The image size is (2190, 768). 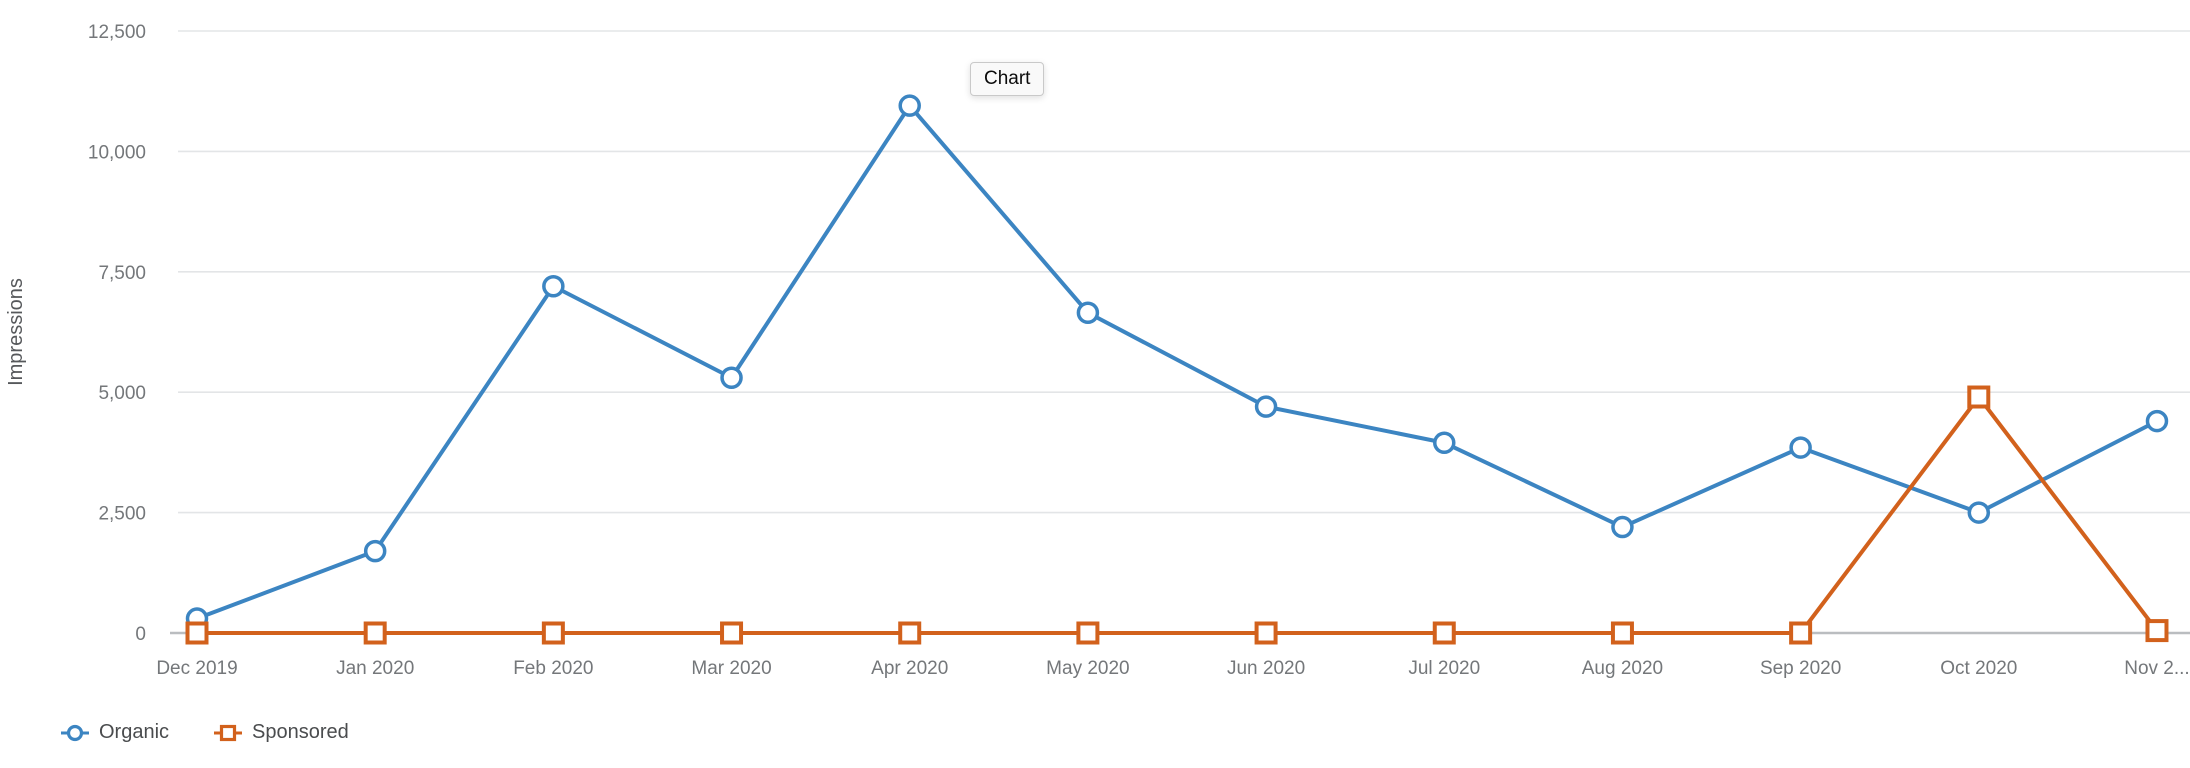 What do you see at coordinates (228, 732) in the screenshot?
I see `sponsored-square-icon` at bounding box center [228, 732].